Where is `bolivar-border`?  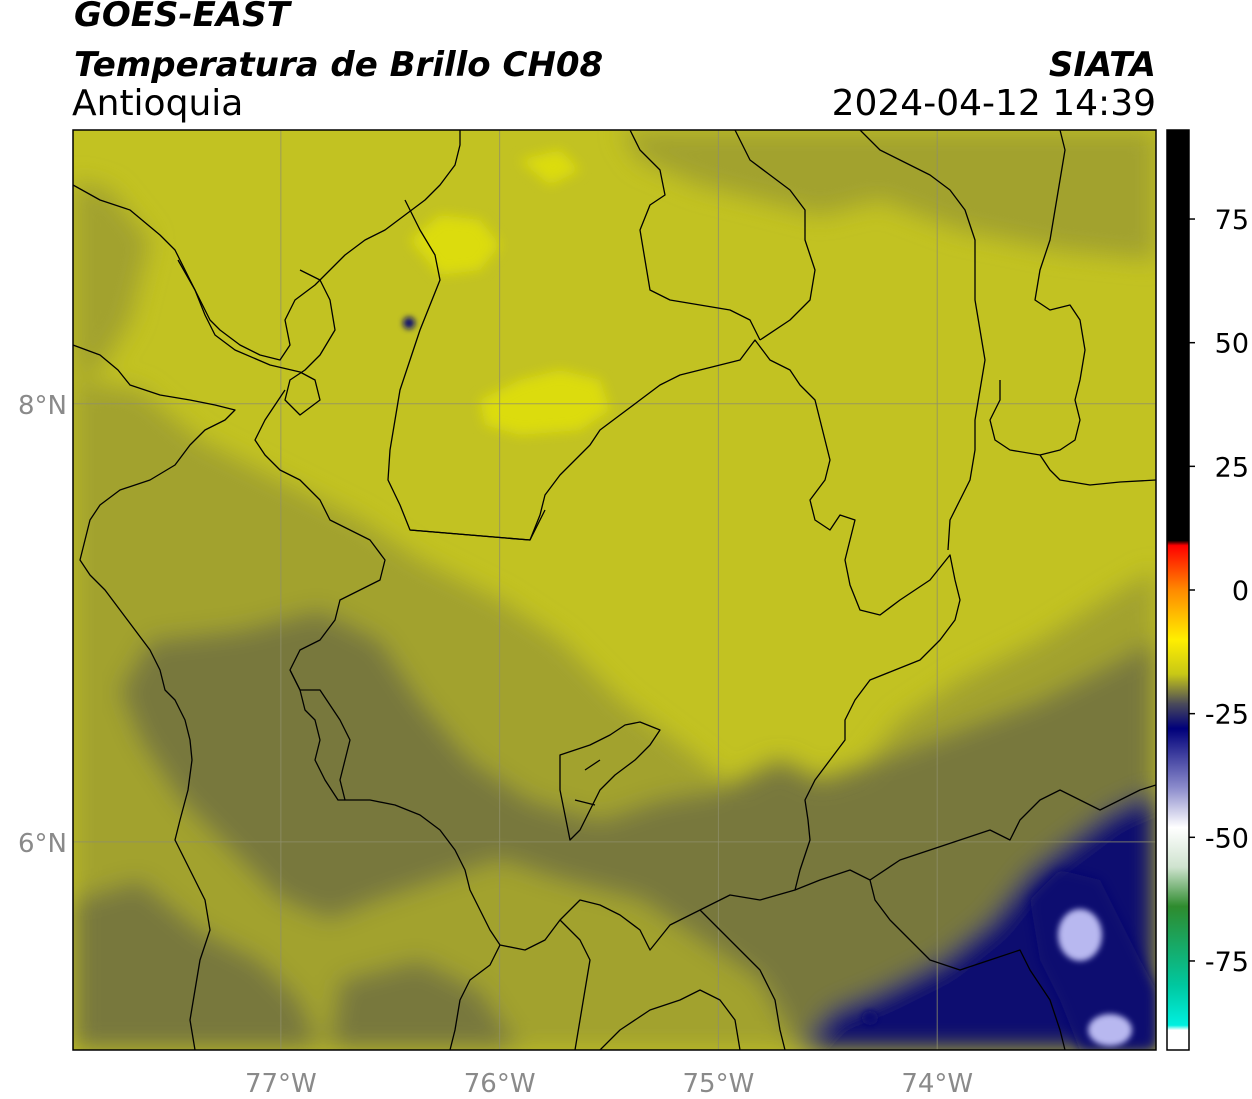 bolivar-border is located at coordinates (722, 235).